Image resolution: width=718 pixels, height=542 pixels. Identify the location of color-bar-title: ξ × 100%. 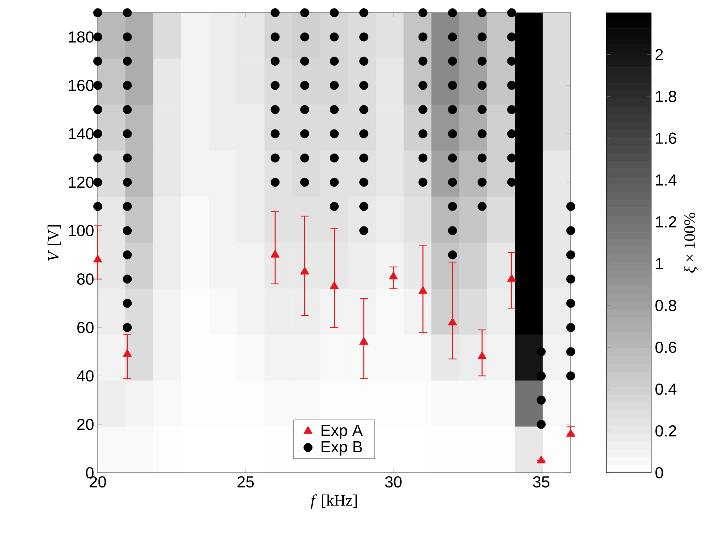
(691, 243).